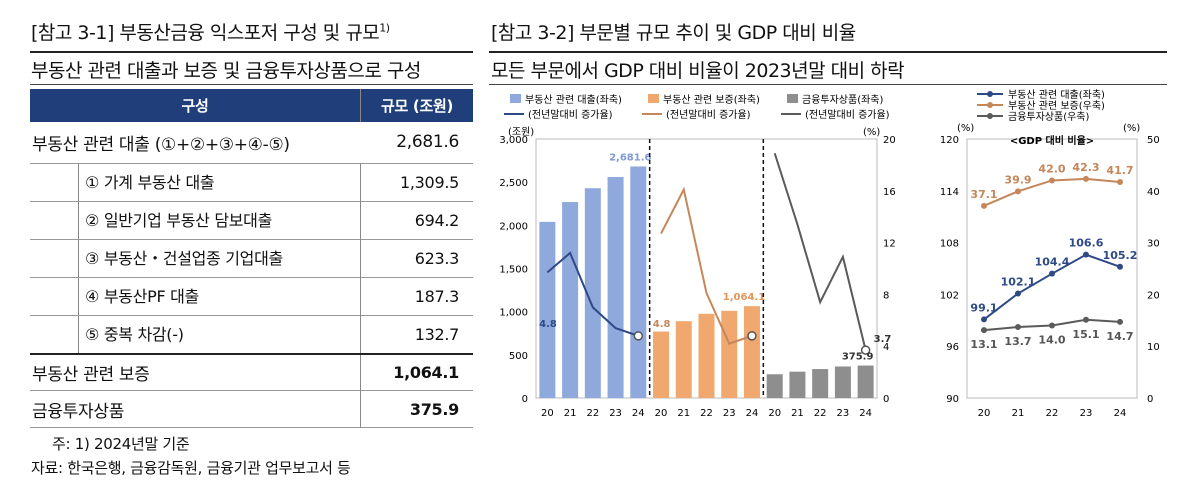  Describe the element at coordinates (1052, 140) in the screenshot. I see `chart-inner-title: <GDP 대비 비율>` at that location.